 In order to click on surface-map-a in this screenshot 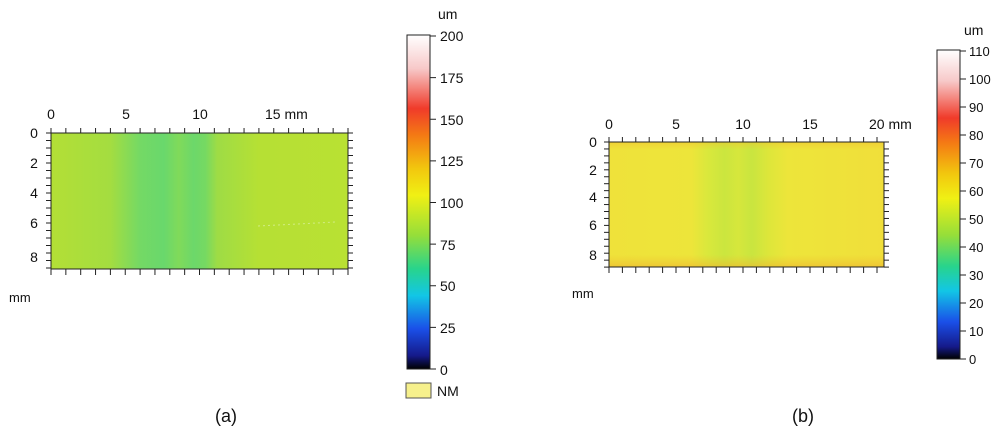, I will do `click(199, 201)`.